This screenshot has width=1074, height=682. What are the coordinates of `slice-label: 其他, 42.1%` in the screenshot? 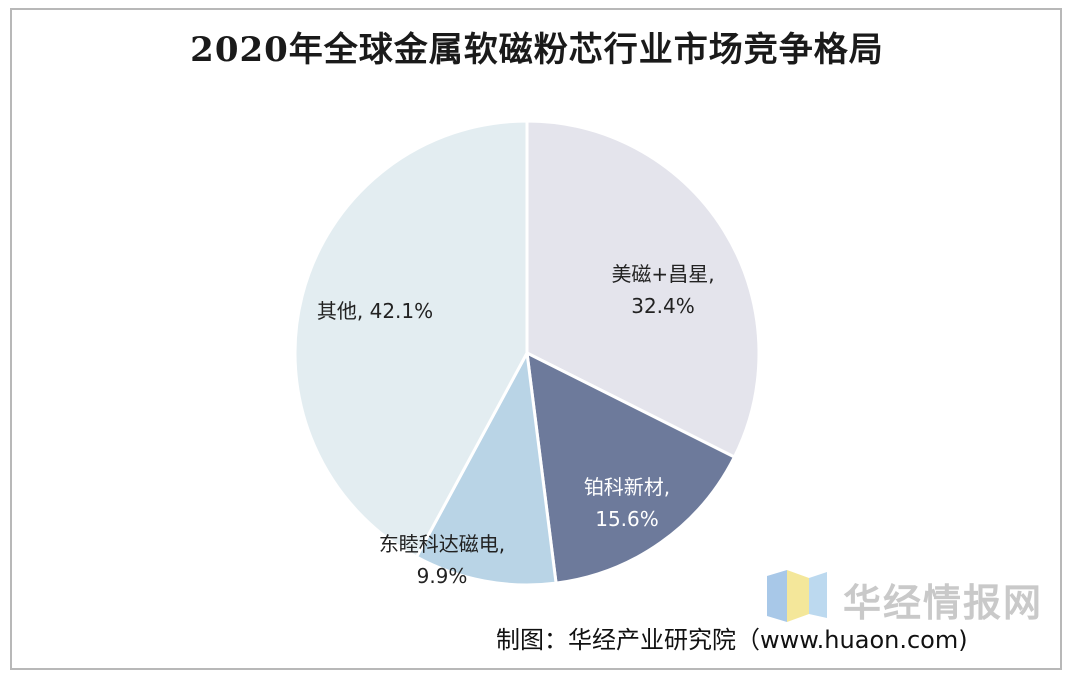 It's located at (375, 311).